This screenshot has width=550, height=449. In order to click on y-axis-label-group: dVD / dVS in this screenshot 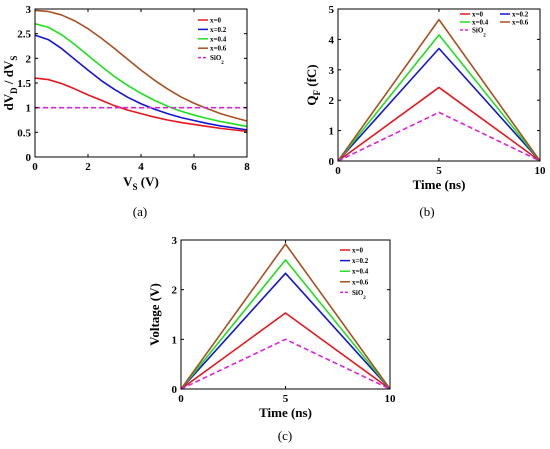, I will do `click(10, 83)`.